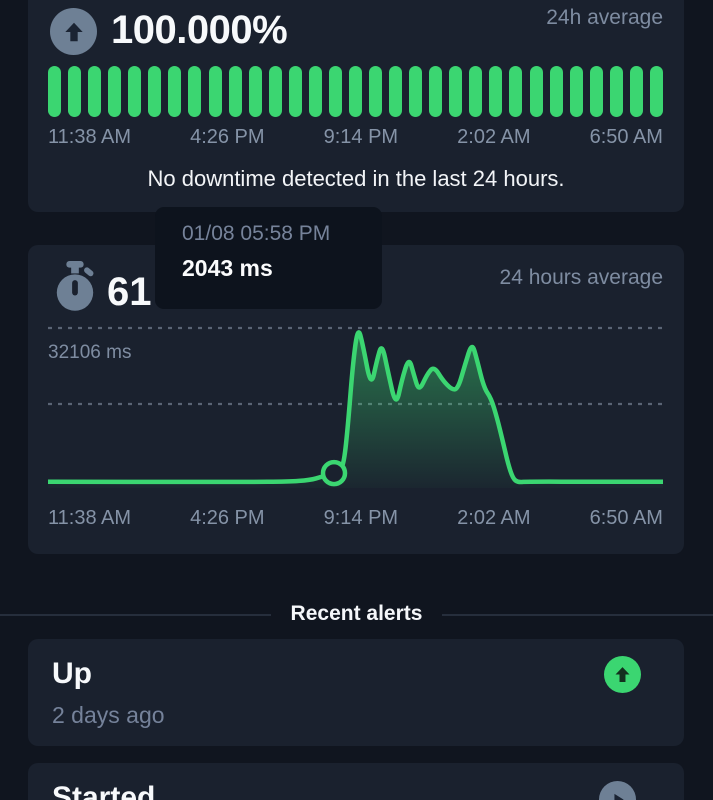 Image resolution: width=713 pixels, height=800 pixels. I want to click on stopwatch-icon, so click(75, 288).